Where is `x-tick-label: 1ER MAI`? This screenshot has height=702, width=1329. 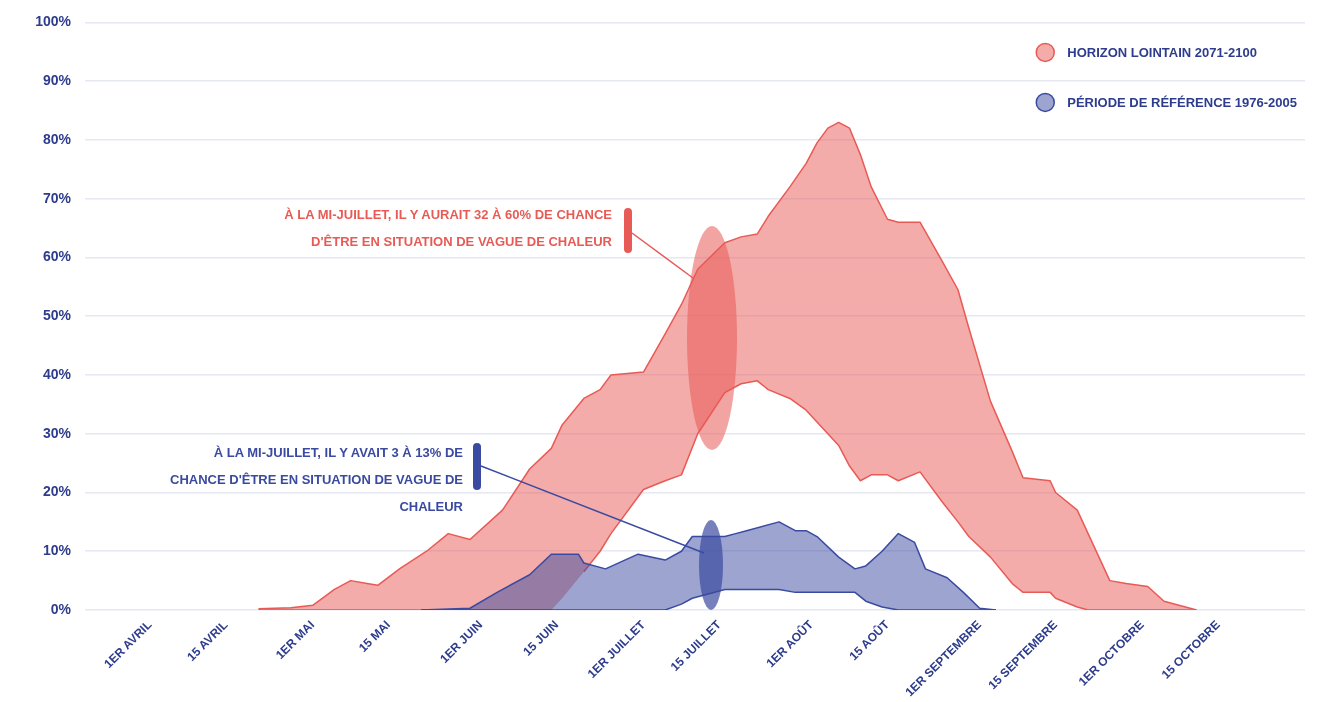 x-tick-label: 1ER MAI is located at coordinates (295, 639).